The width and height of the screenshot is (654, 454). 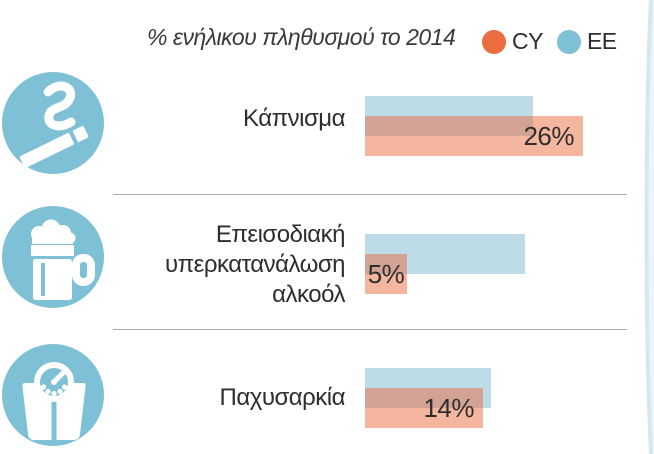 I want to click on category-label: Επεισοδιακή υπερκατανάλωση αλκοόλ, so click(x=255, y=264).